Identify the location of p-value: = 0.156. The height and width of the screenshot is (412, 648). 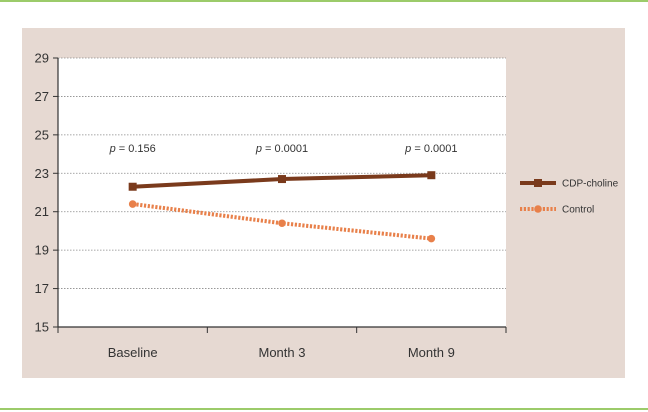
(136, 149).